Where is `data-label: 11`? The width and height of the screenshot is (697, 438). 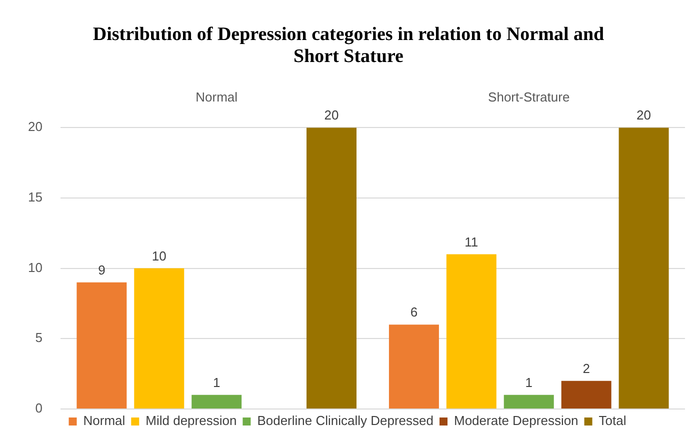 data-label: 11 is located at coordinates (471, 242).